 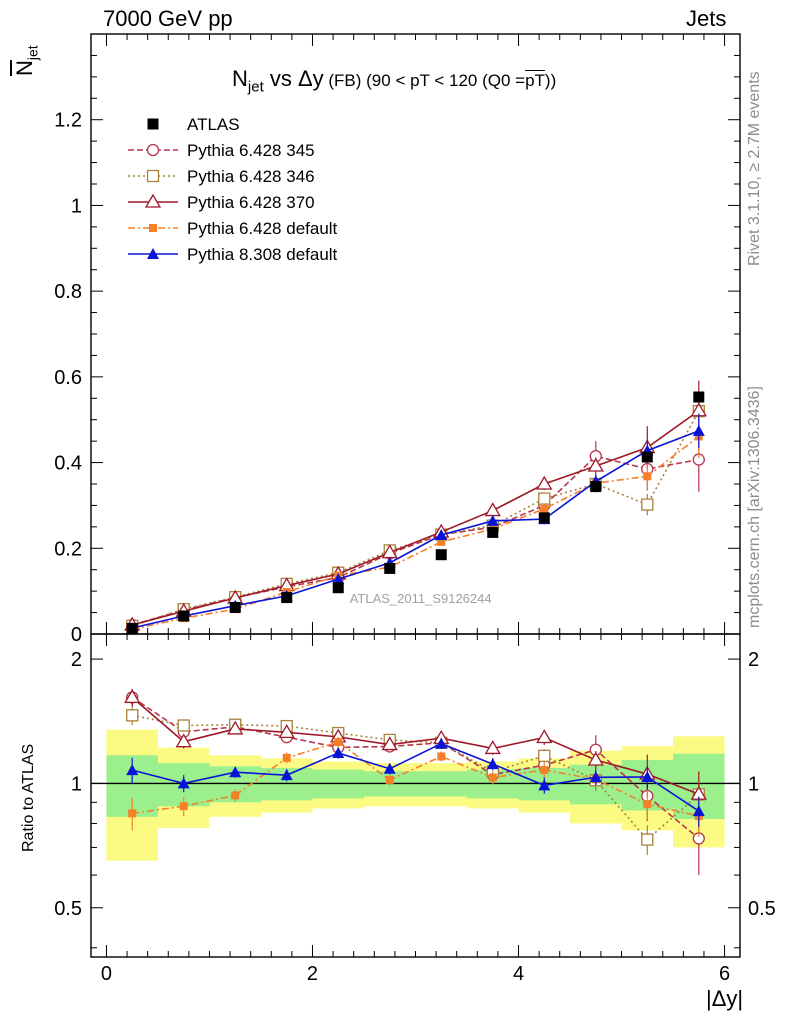 I want to click on y-tick-label: 0.2, so click(x=68, y=549).